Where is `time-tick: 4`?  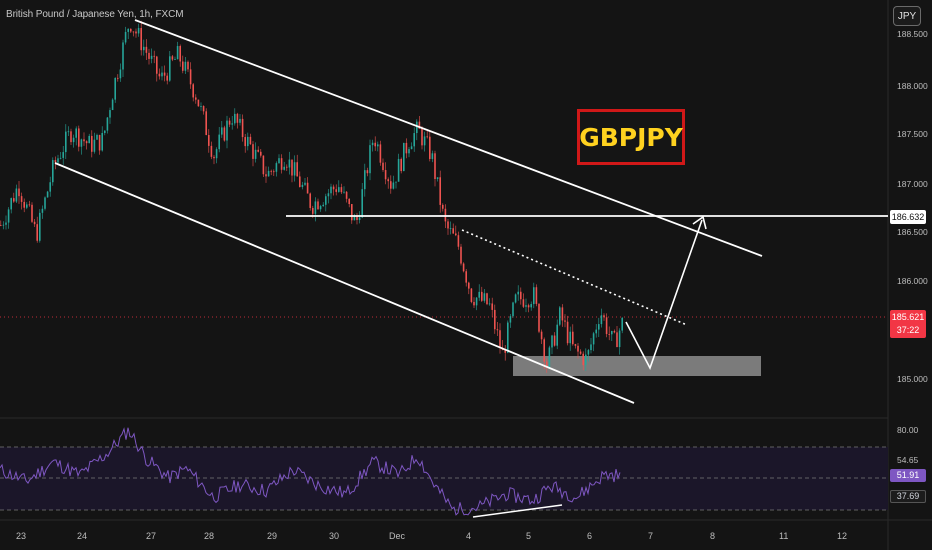 time-tick: 4 is located at coordinates (469, 536).